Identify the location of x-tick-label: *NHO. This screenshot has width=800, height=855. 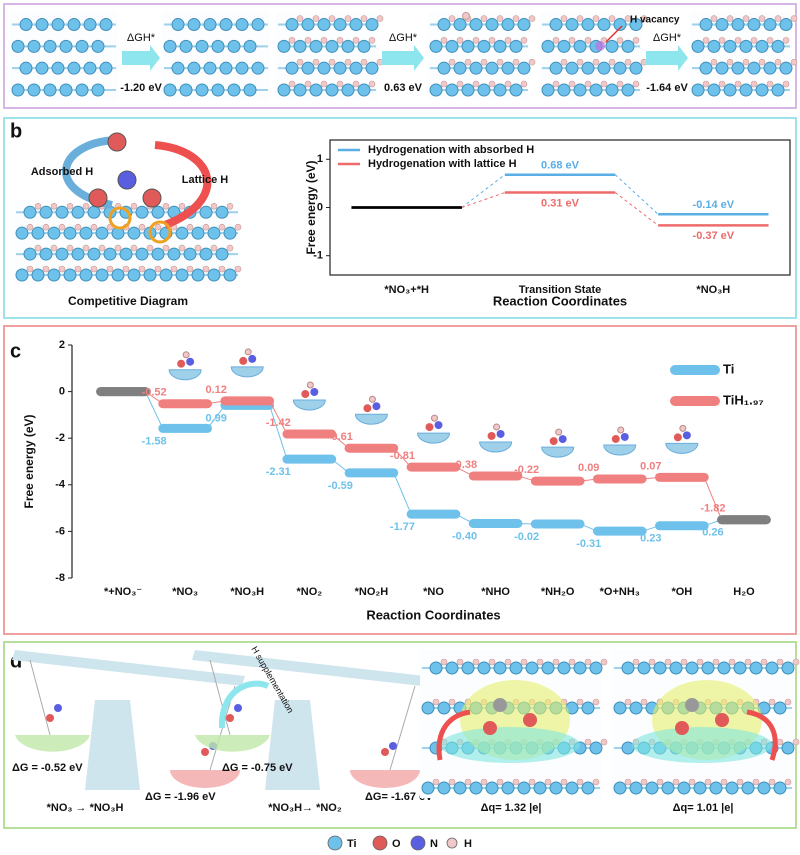
(495, 592).